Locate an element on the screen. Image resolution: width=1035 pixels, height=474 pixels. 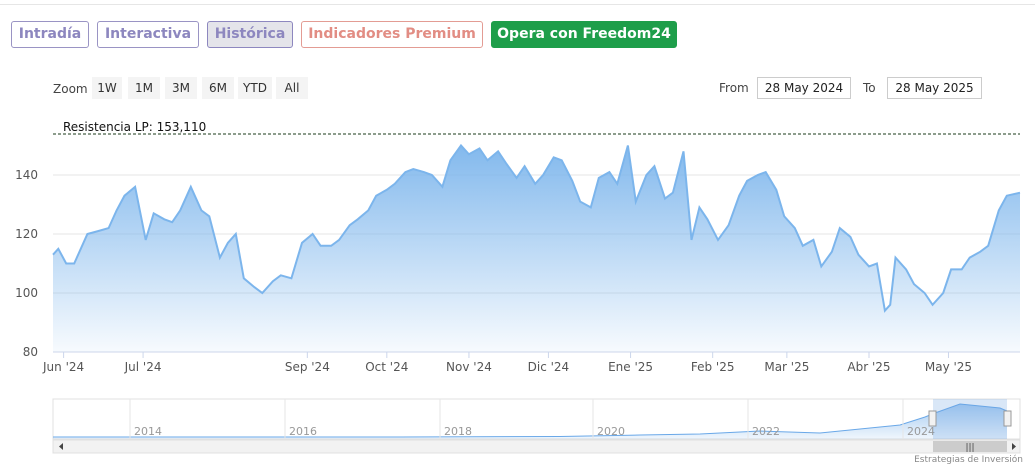
range-to-label: To is located at coordinates (869, 88).